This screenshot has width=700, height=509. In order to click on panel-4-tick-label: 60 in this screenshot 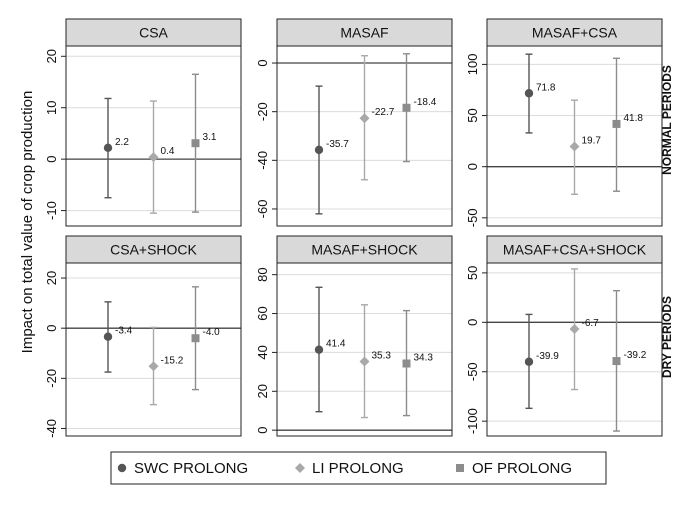, I will do `click(262, 313)`.